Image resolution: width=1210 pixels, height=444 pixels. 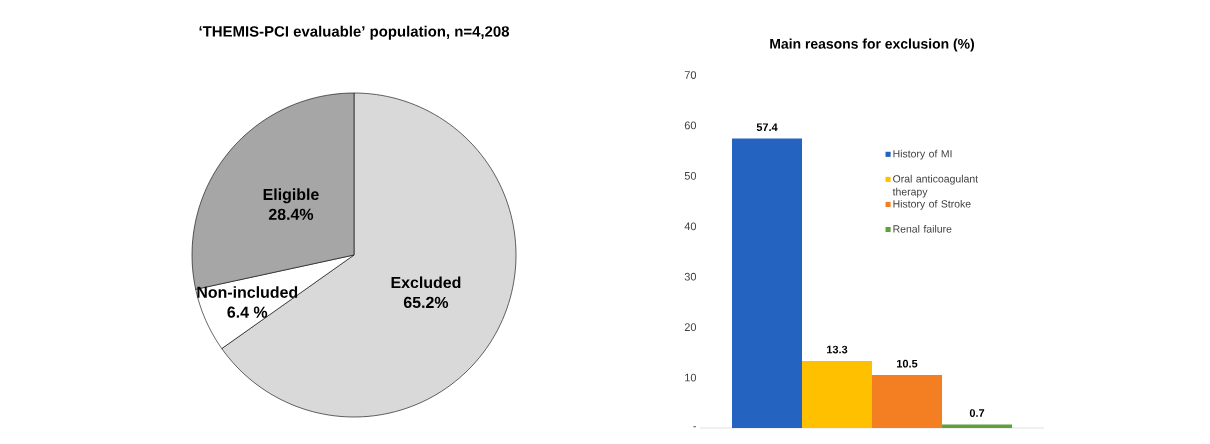 What do you see at coordinates (907, 363) in the screenshot?
I see `data-label: 10.5` at bounding box center [907, 363].